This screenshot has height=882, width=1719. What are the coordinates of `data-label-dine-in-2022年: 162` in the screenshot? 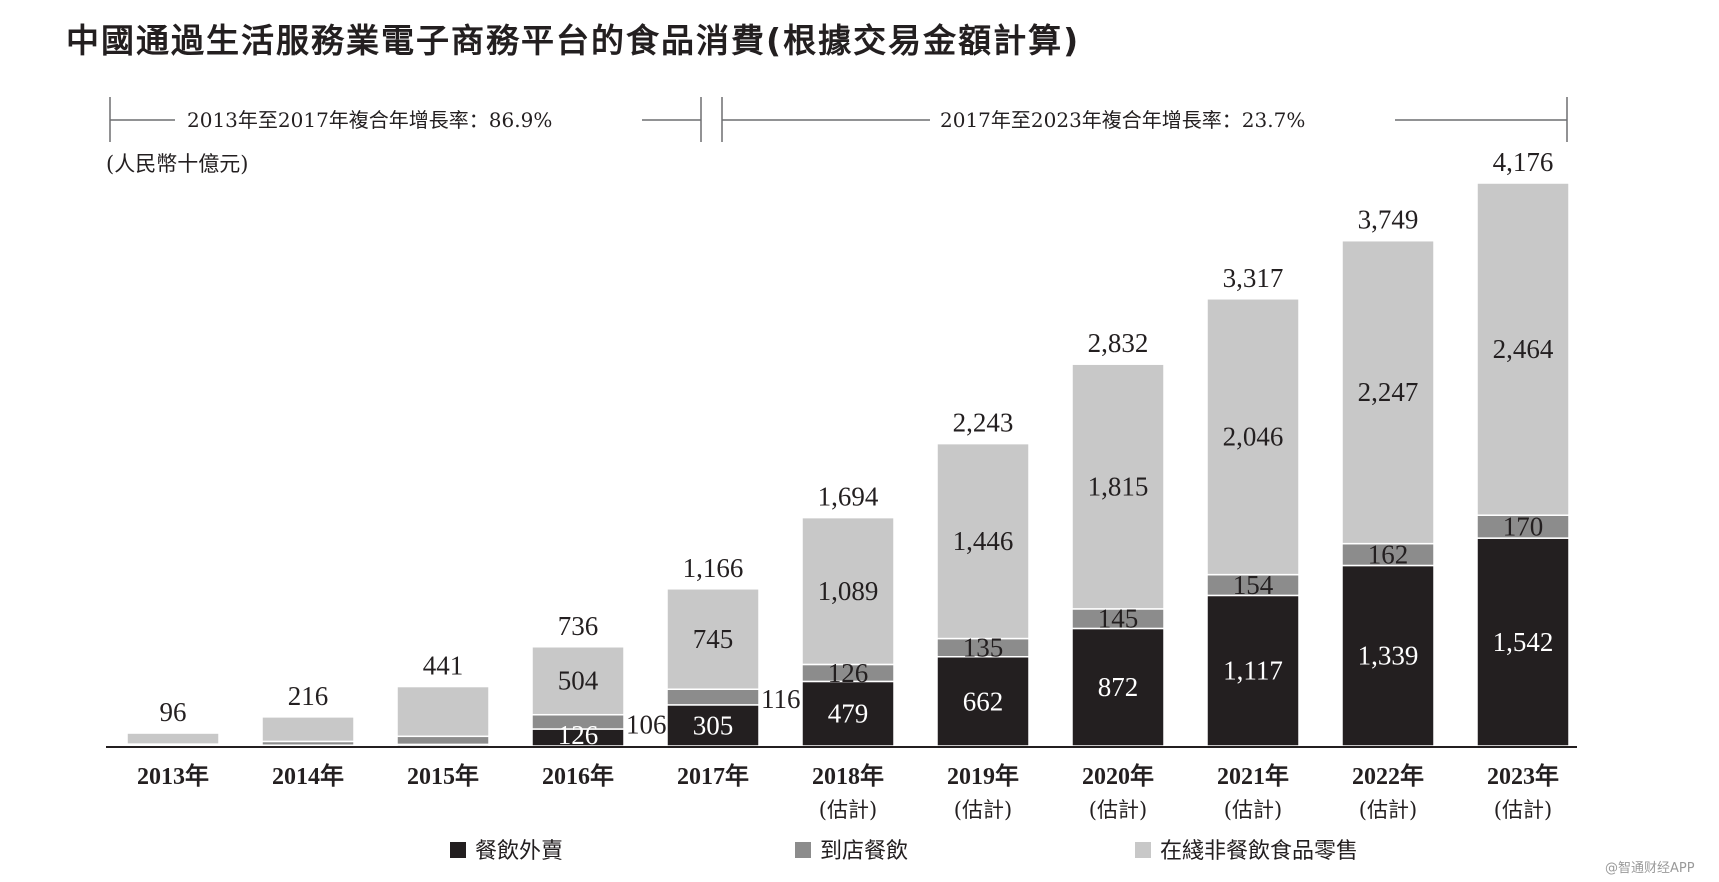 It's located at (1388, 555).